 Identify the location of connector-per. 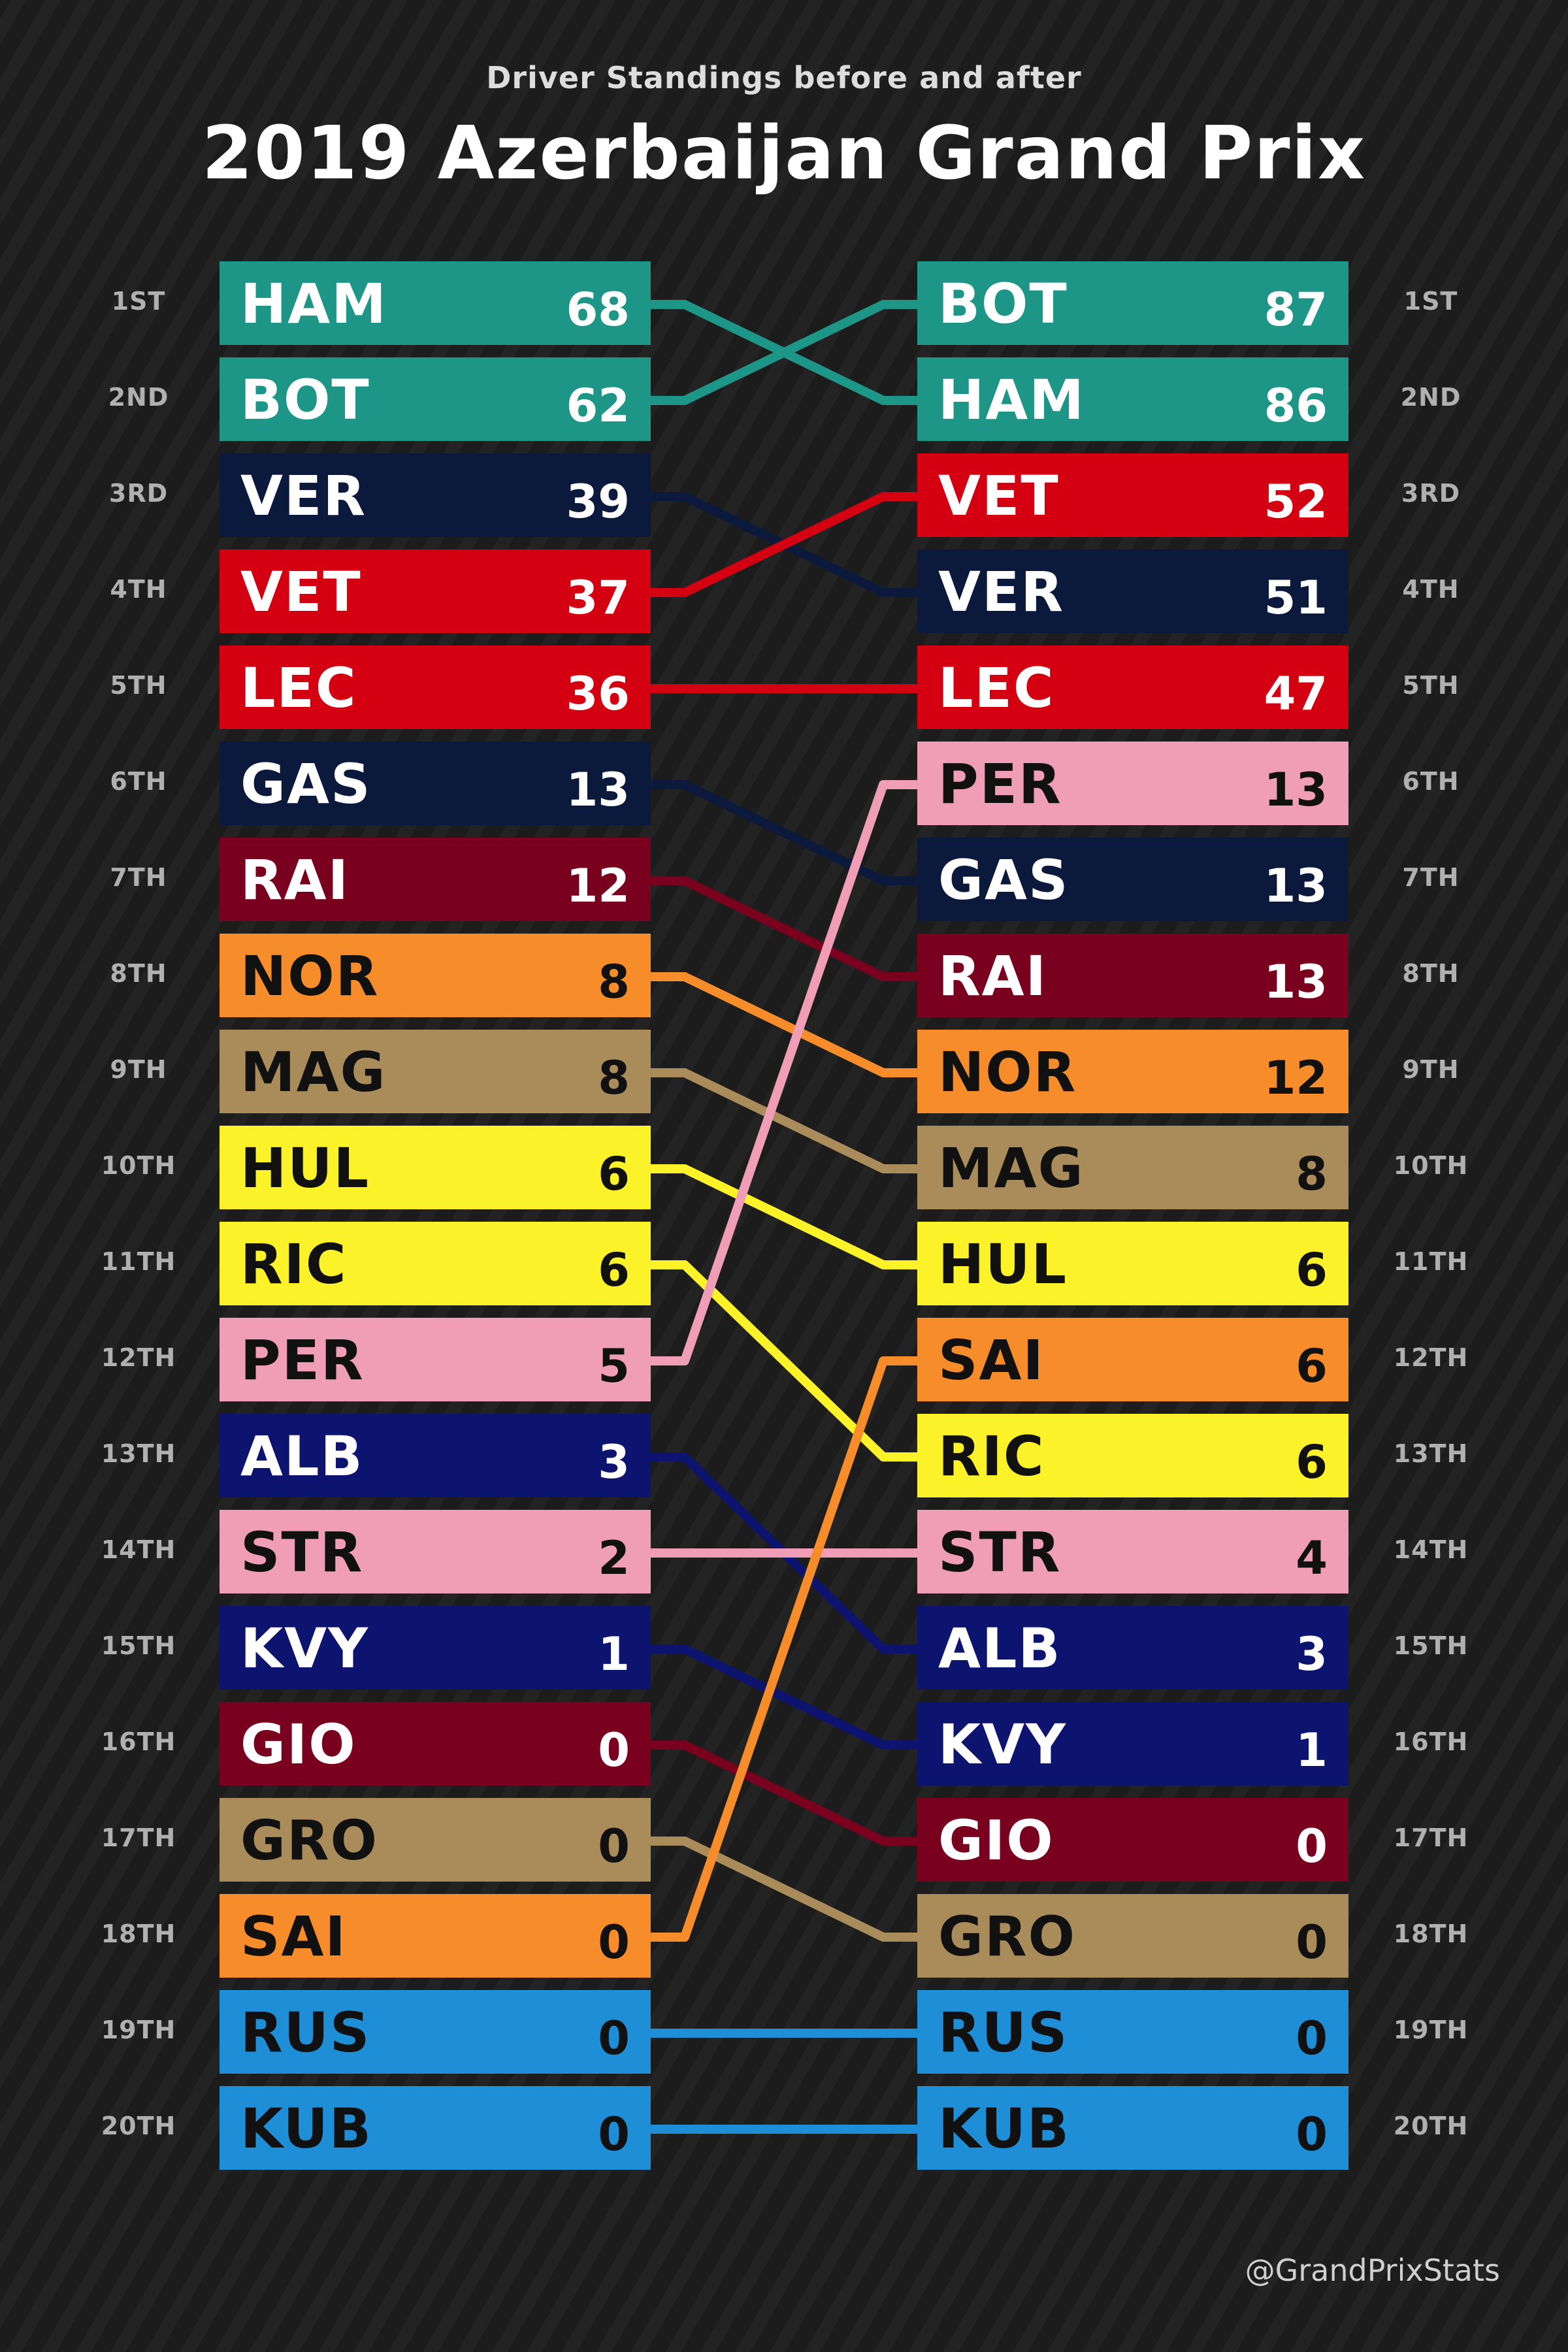
(784, 1072).